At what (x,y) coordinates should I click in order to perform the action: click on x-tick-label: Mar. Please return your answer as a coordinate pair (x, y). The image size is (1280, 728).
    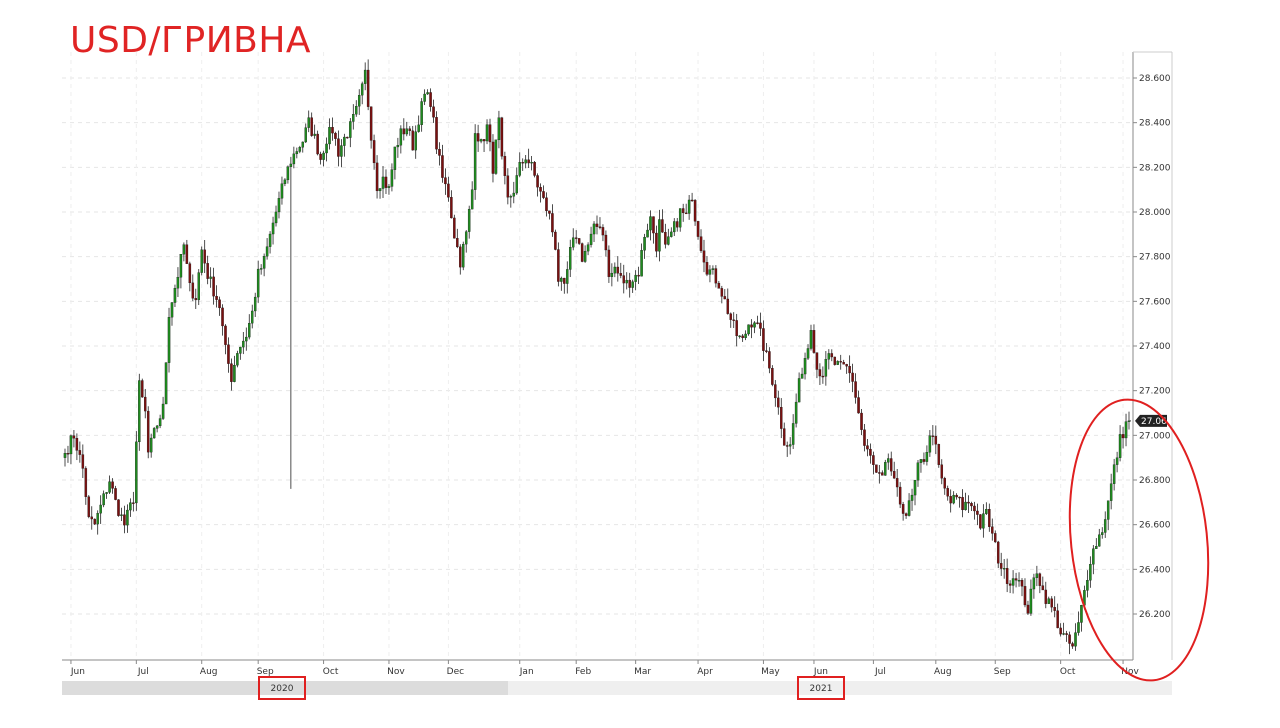
    Looking at the image, I should click on (642, 672).